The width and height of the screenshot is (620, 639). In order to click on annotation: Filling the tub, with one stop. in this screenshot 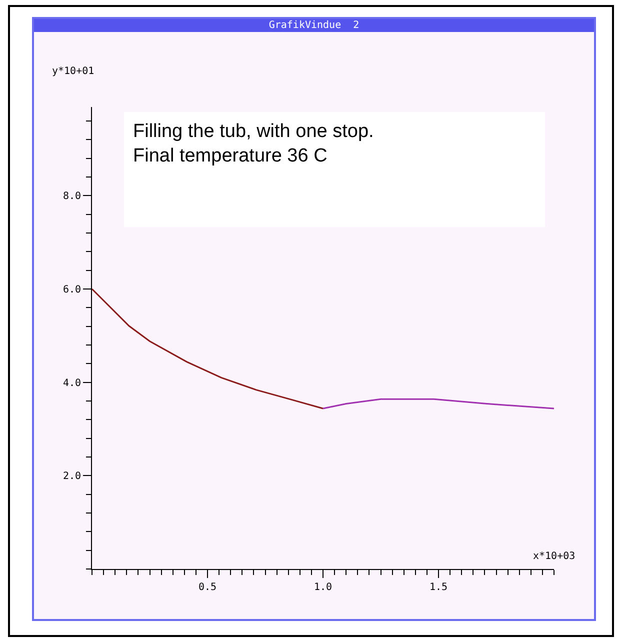, I will do `click(253, 131)`.